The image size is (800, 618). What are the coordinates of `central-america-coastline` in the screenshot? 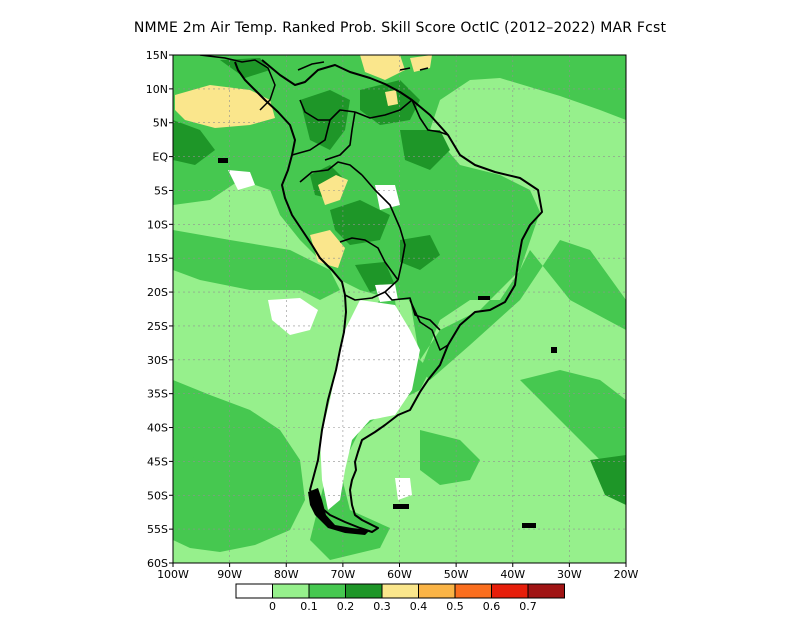 It's located at (314, 83).